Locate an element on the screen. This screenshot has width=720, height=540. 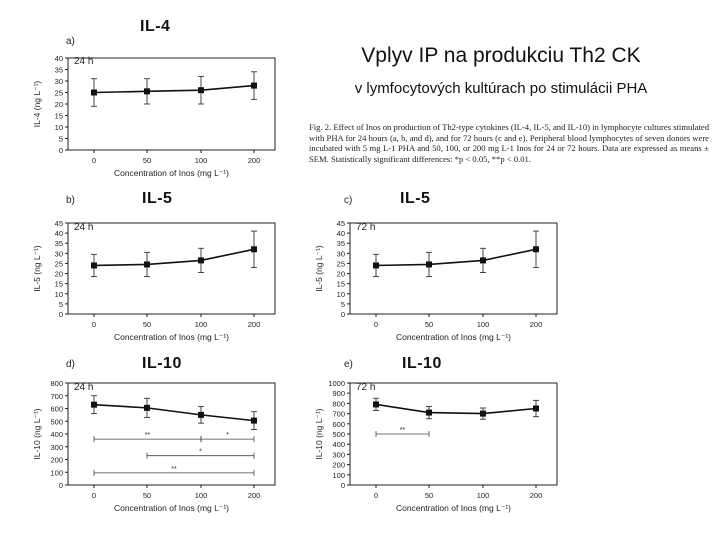
significance-label: * is located at coordinates (200, 452).